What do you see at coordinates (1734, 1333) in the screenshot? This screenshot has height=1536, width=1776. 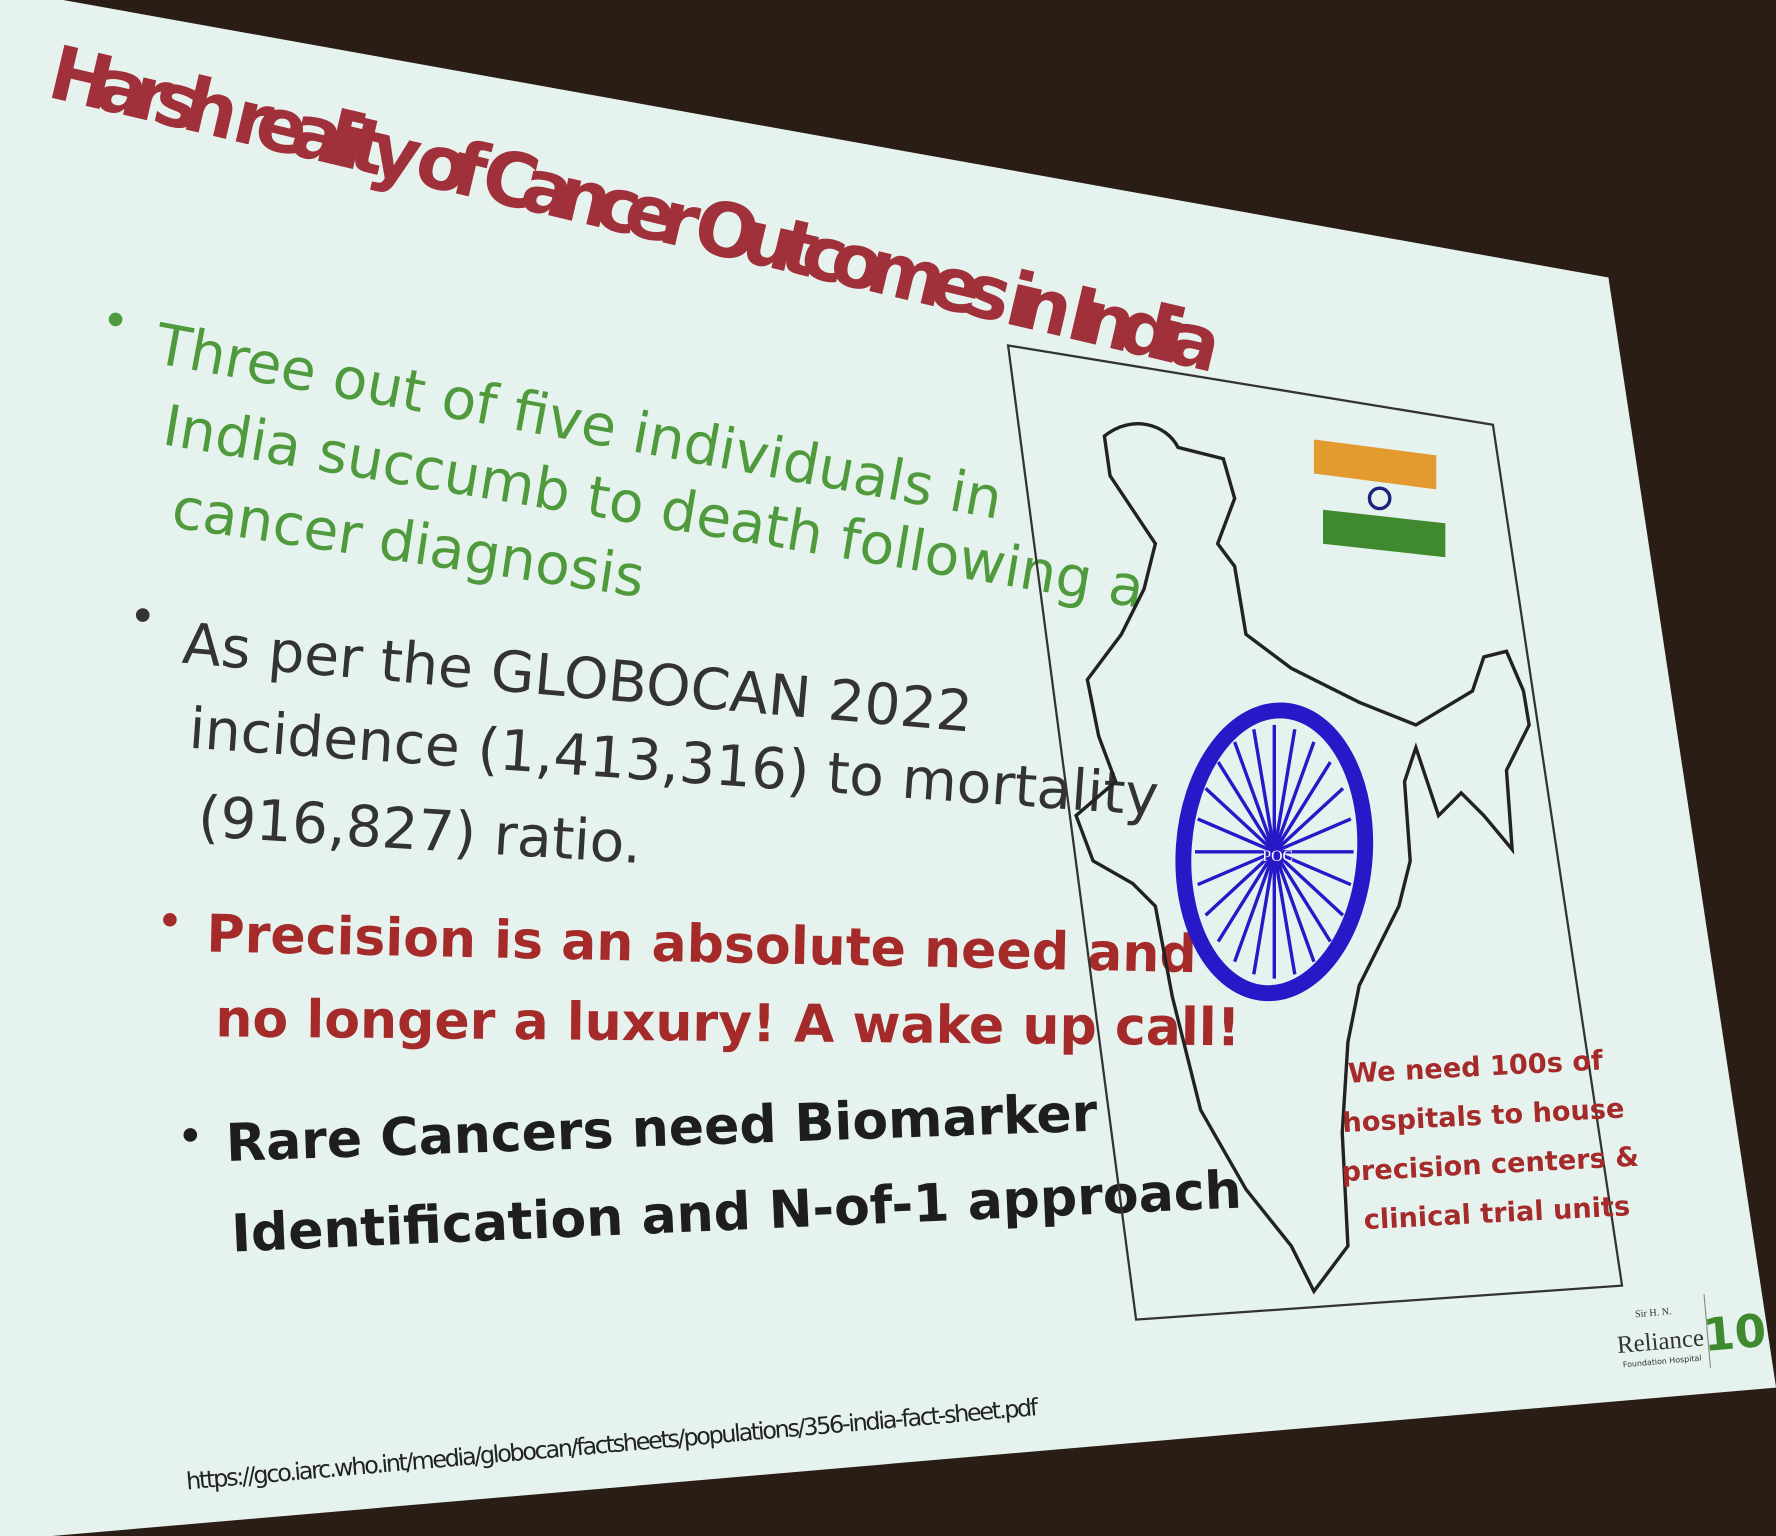 I see `logo-badge: 10` at bounding box center [1734, 1333].